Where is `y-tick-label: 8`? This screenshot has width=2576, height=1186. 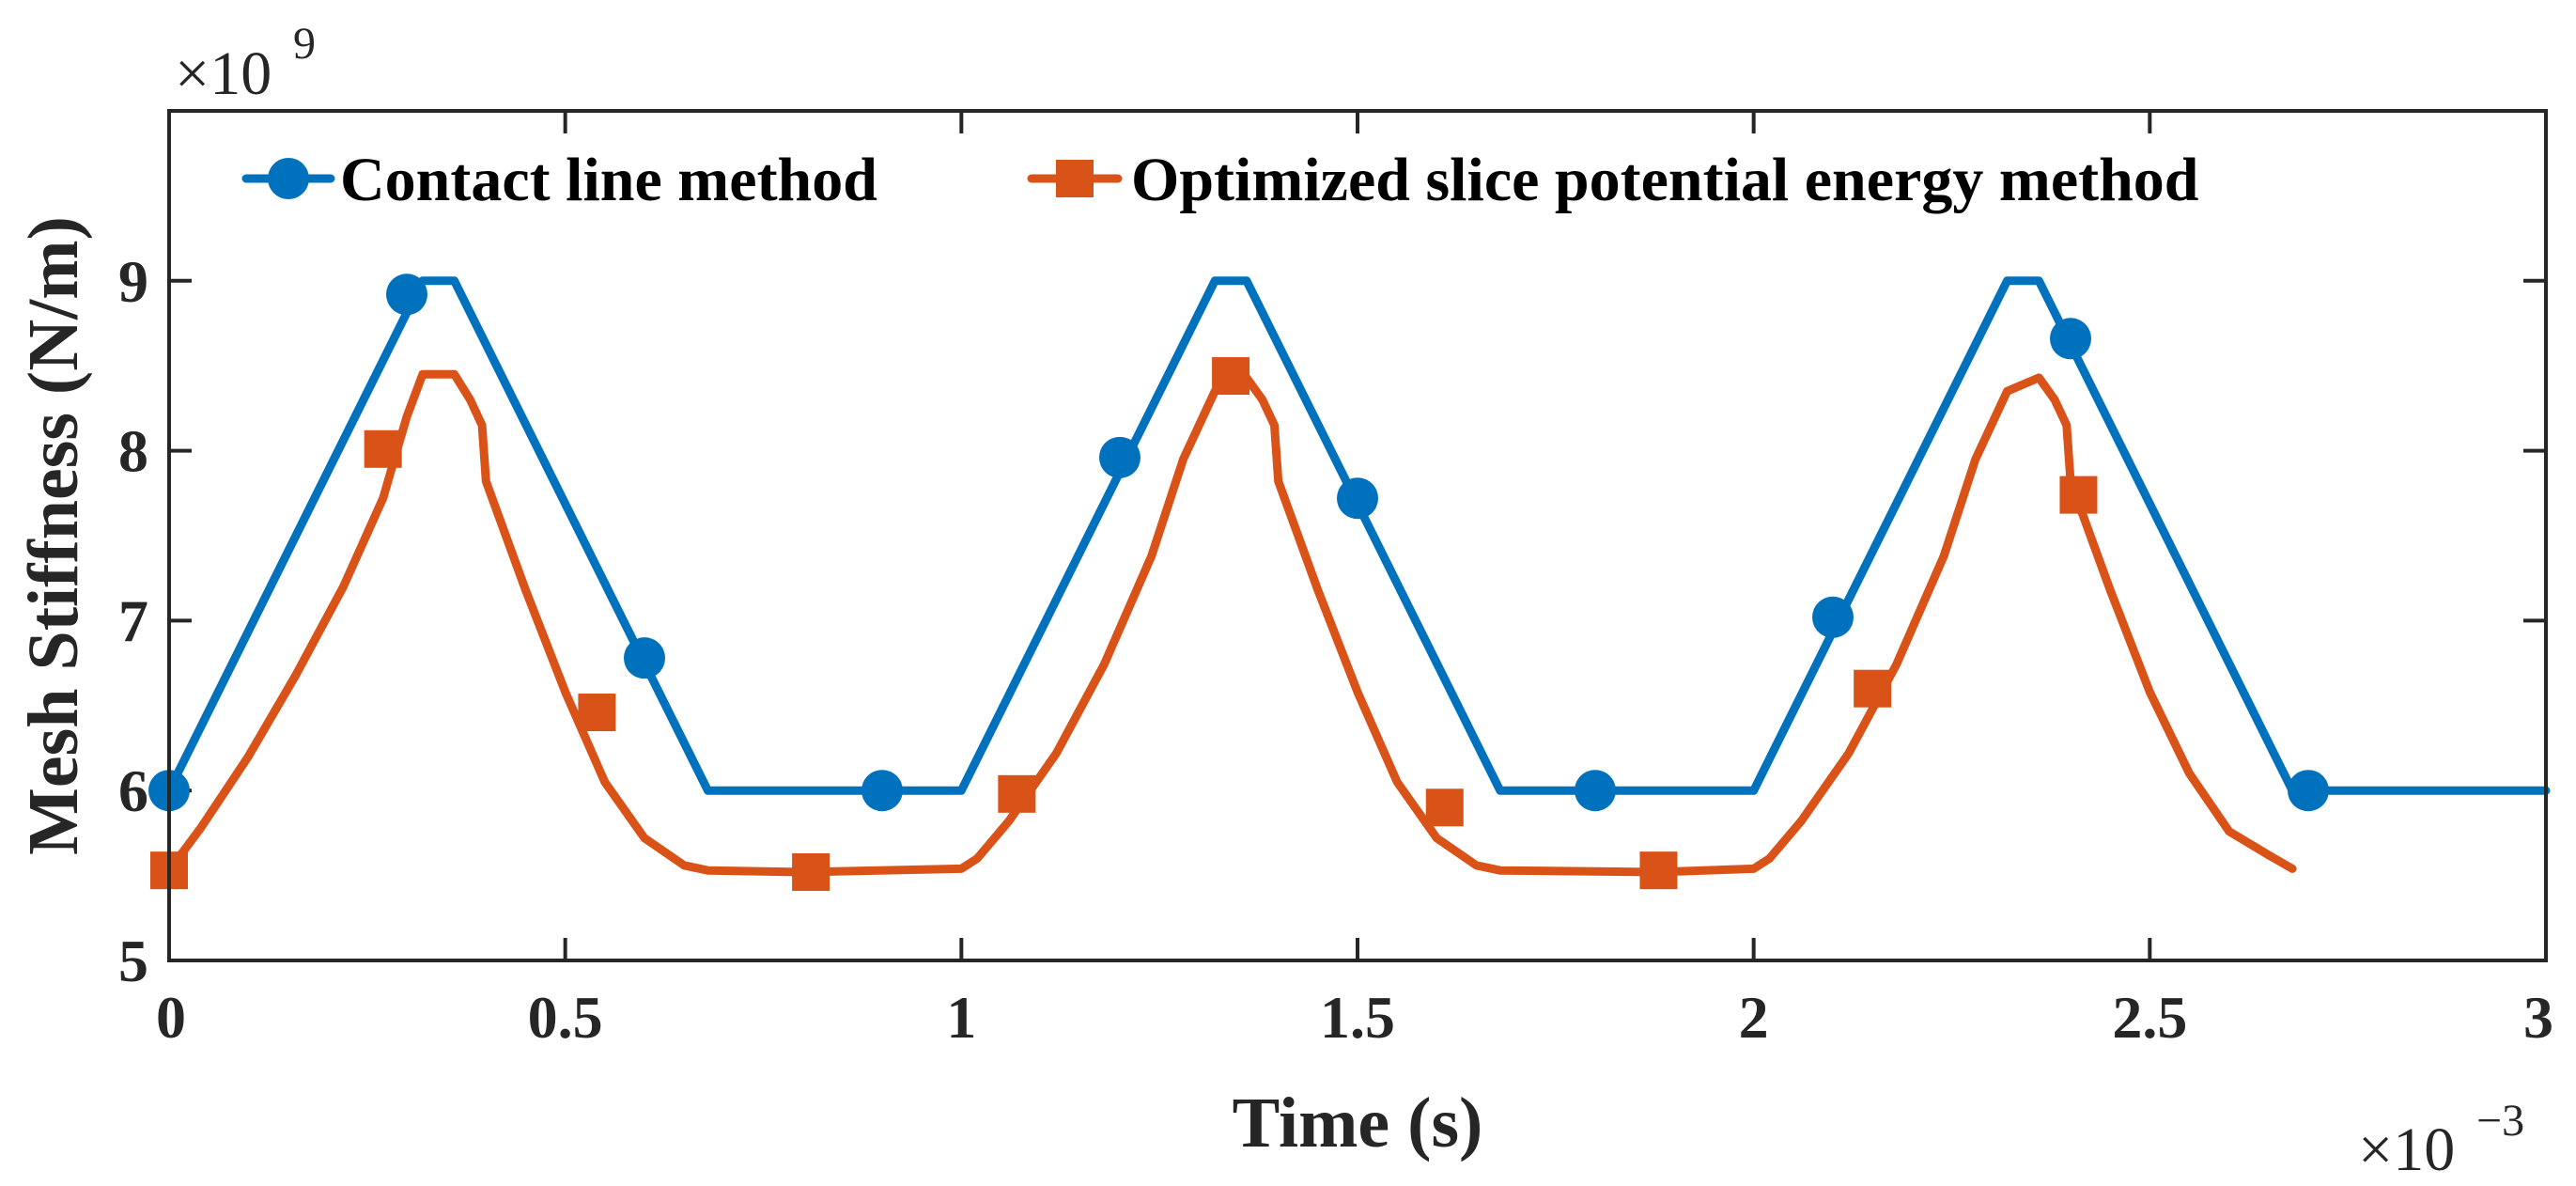 y-tick-label: 8 is located at coordinates (133, 452).